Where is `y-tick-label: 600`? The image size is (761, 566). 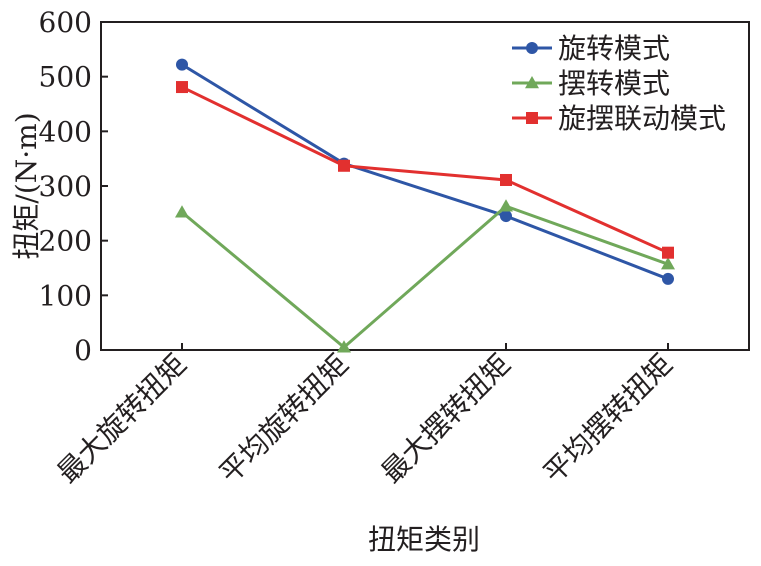 y-tick-label: 600 is located at coordinates (65, 22).